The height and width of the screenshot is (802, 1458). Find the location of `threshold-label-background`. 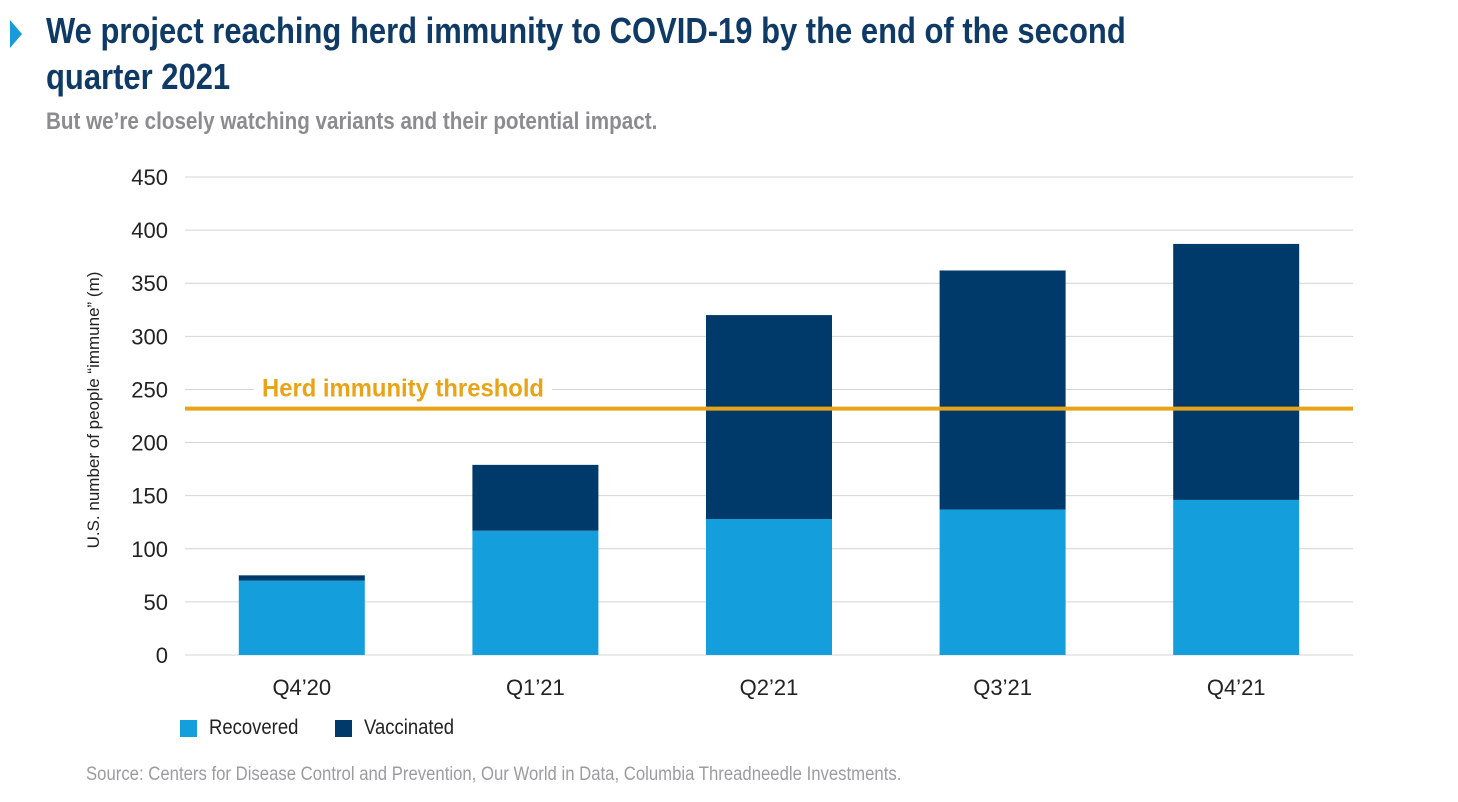

threshold-label-background is located at coordinates (403, 387).